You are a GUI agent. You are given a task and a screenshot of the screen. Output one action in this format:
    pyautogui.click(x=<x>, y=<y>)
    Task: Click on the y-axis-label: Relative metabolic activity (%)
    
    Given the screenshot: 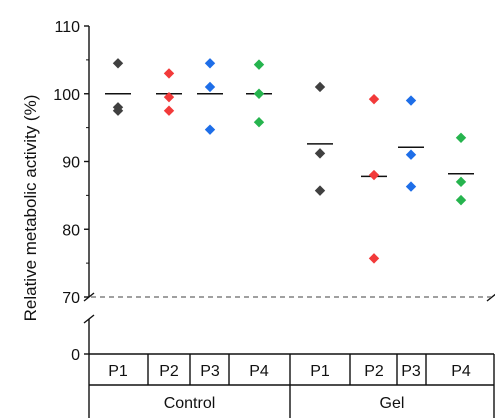 What is the action you would take?
    pyautogui.click(x=30, y=208)
    